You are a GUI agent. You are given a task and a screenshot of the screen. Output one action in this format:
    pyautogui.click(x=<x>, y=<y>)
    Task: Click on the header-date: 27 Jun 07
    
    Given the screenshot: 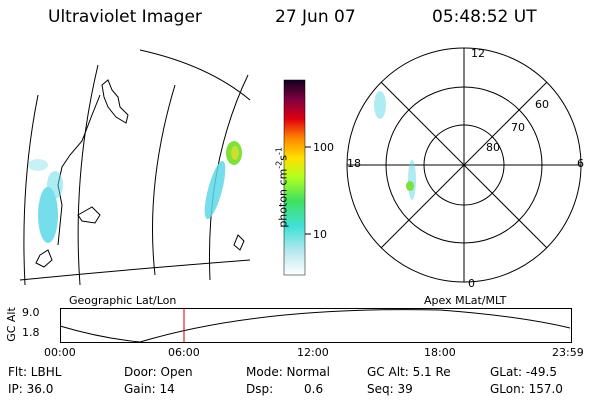 What is the action you would take?
    pyautogui.click(x=315, y=17)
    